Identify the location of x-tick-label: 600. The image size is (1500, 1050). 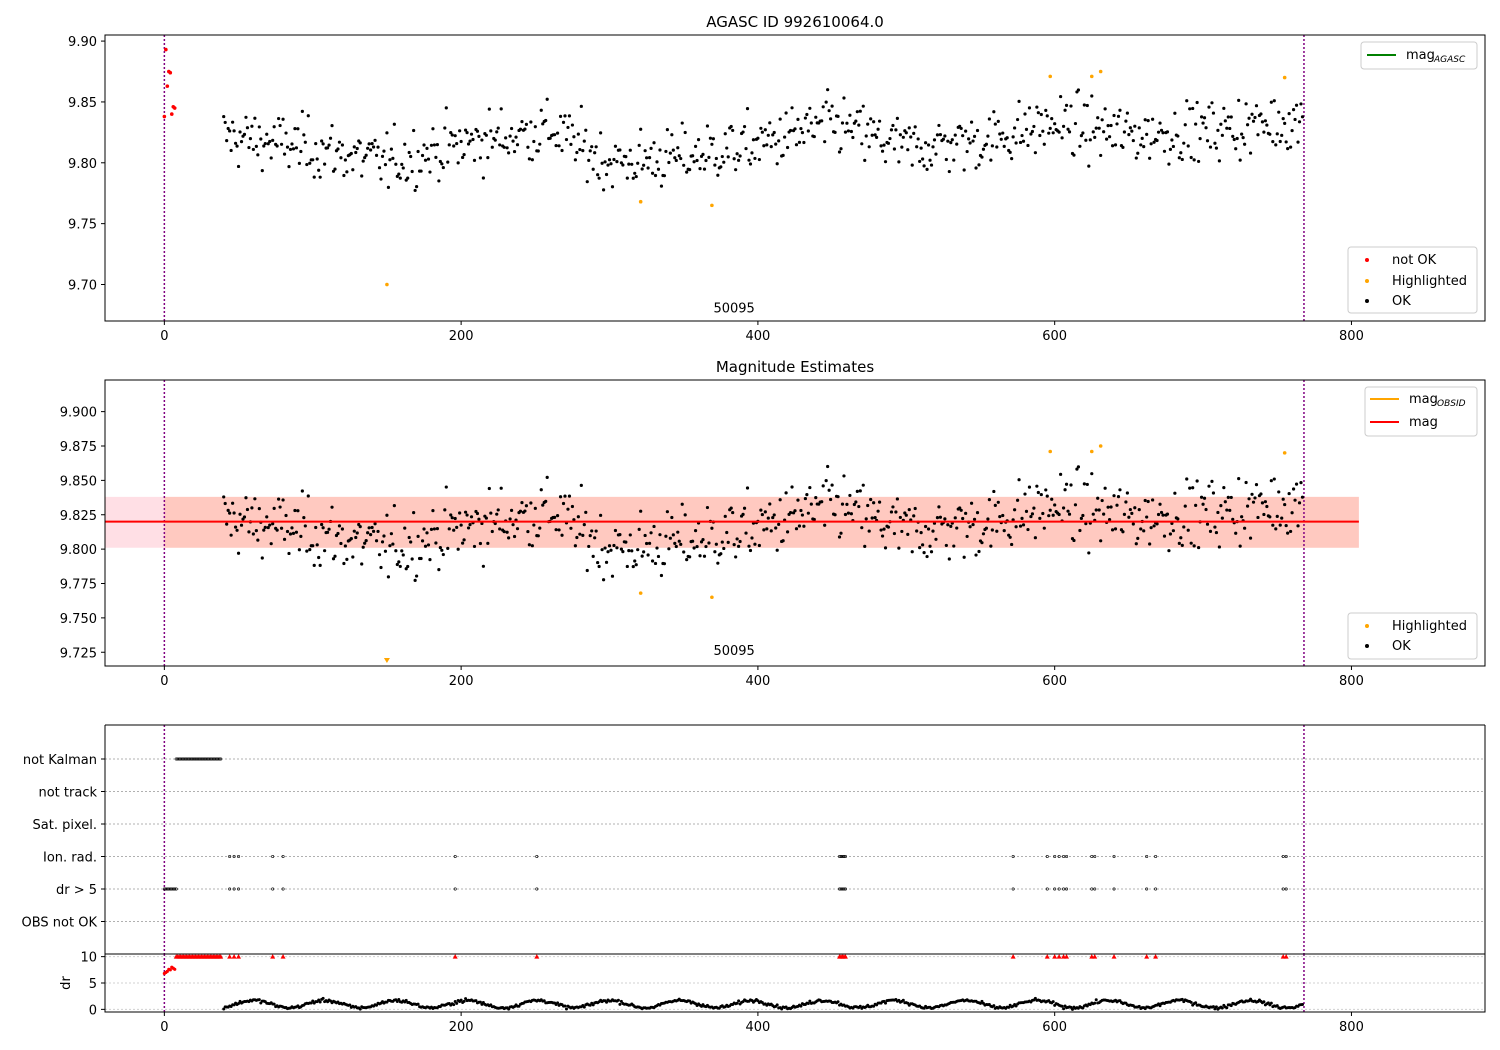
(1054, 681).